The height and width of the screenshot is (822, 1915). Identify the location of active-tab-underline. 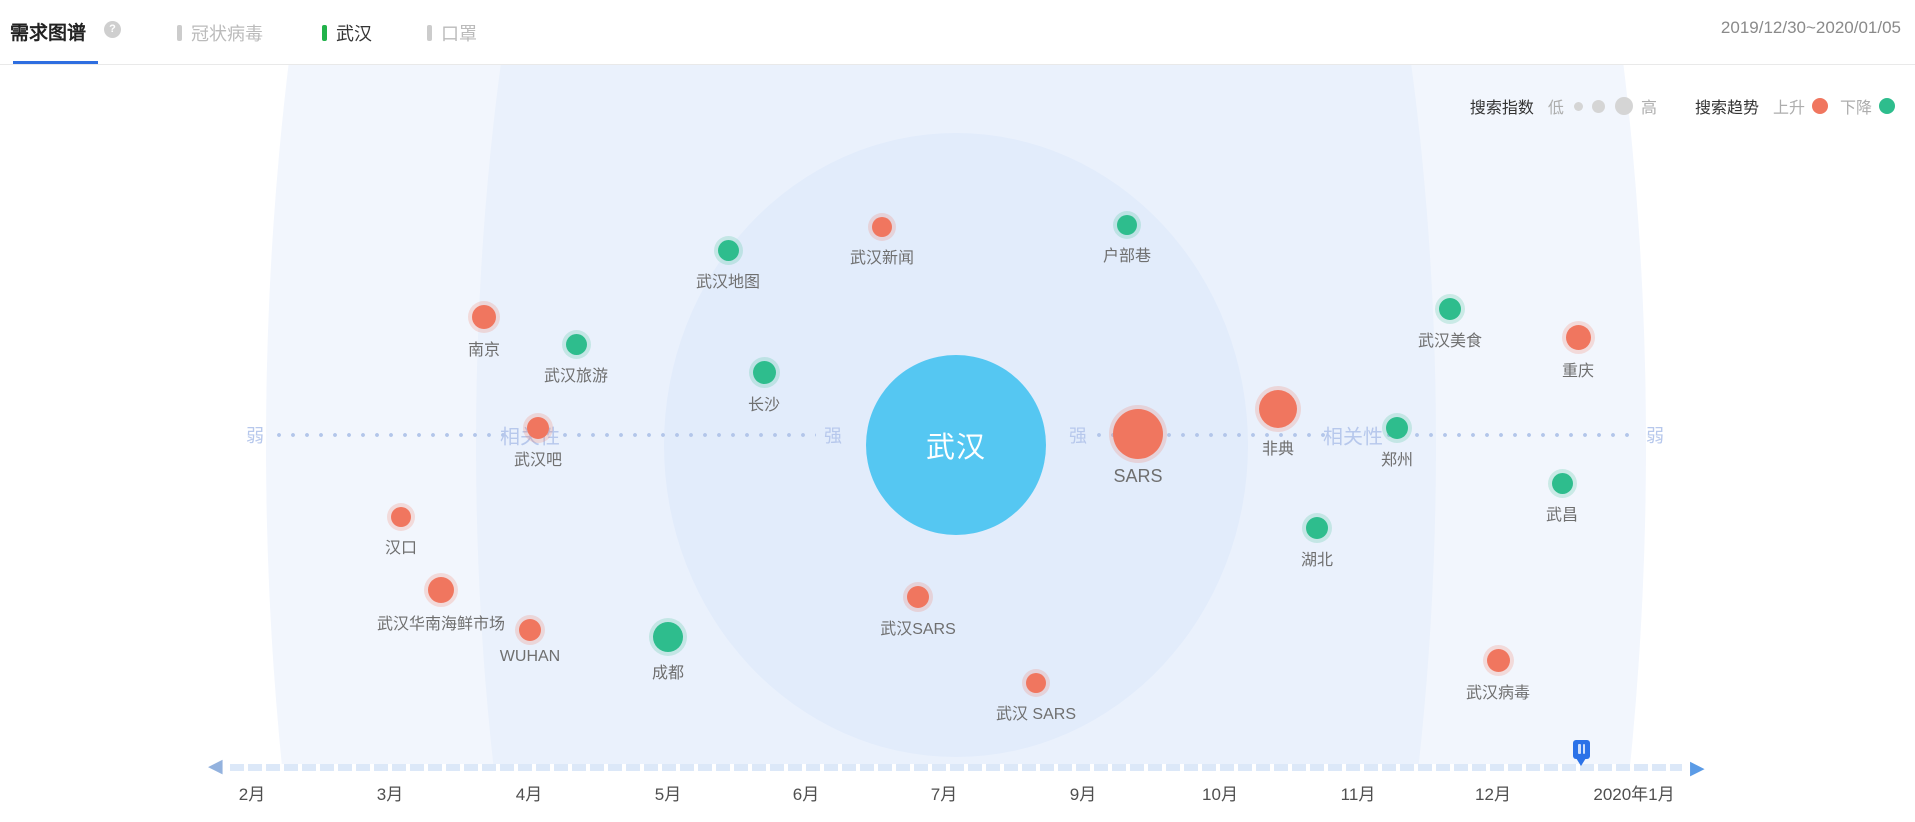
(55, 62).